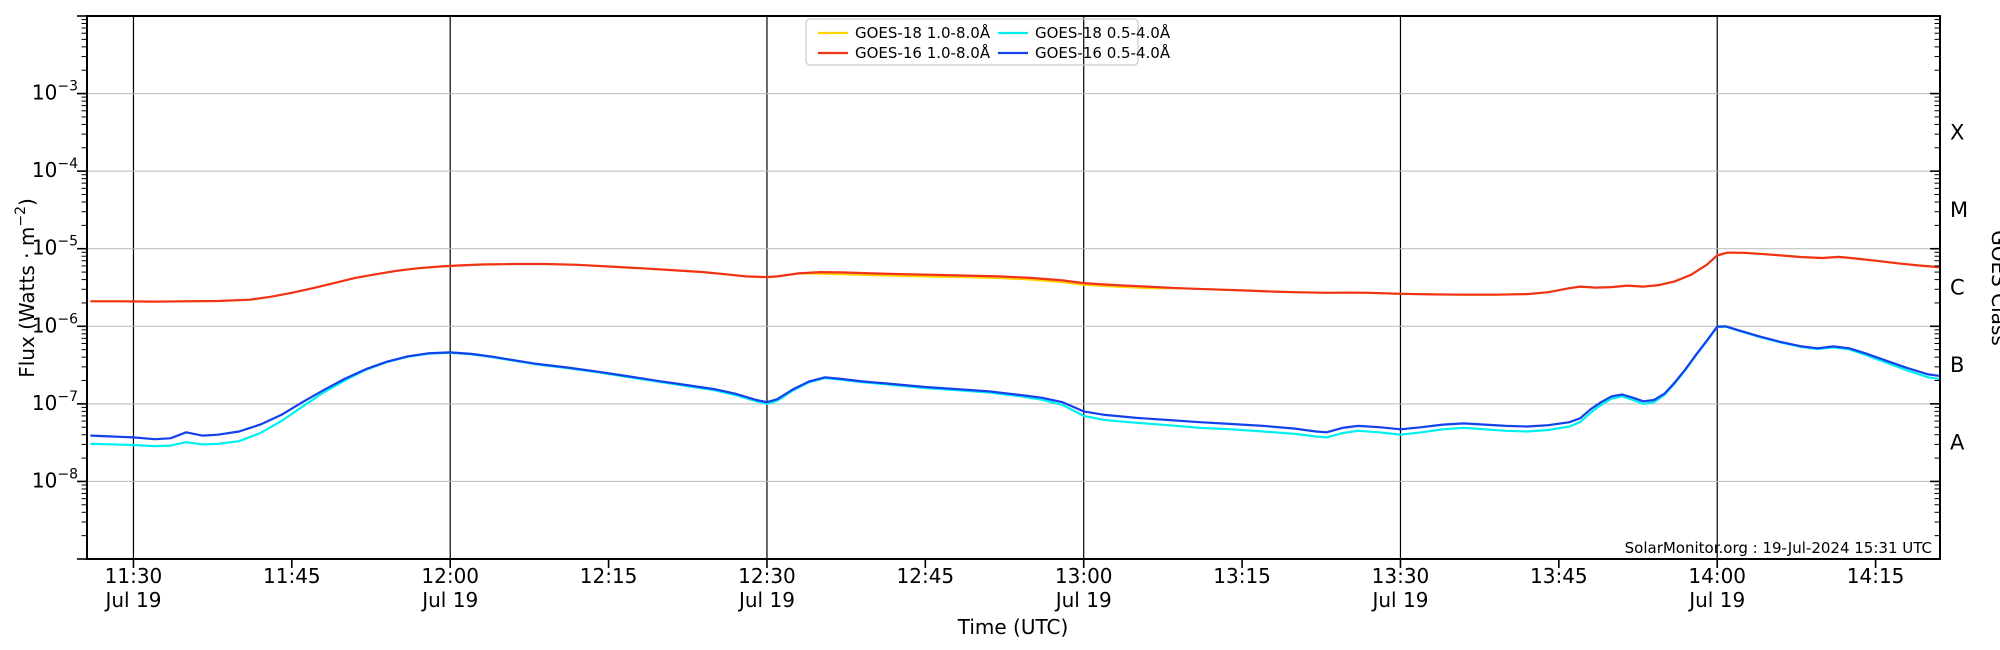  I want to click on goes-class-labels: X M C B A, so click(1959, 287).